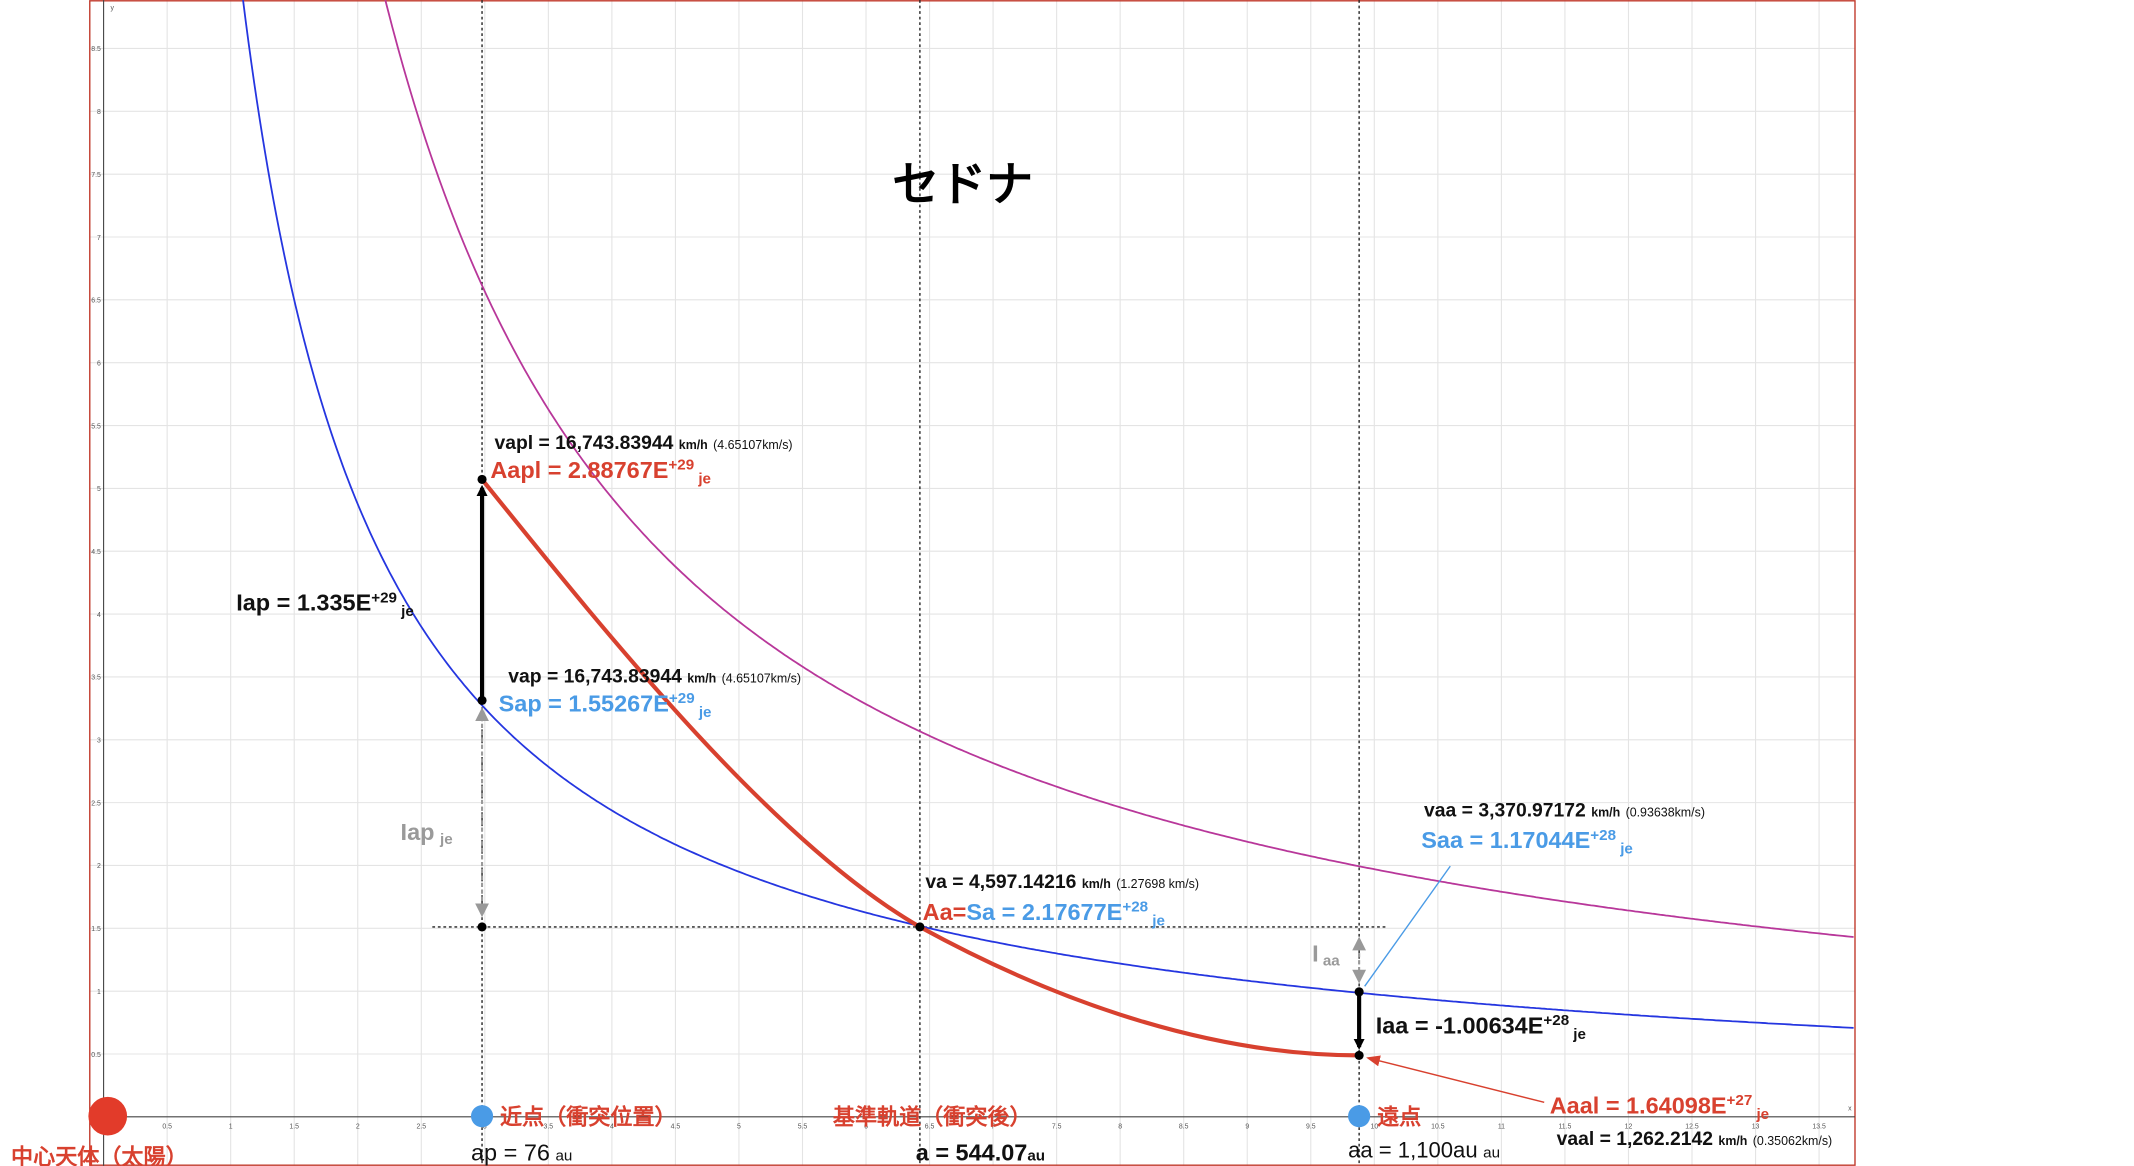  I want to click on point-label: 基準軌道（衝突後）, so click(932, 1116).